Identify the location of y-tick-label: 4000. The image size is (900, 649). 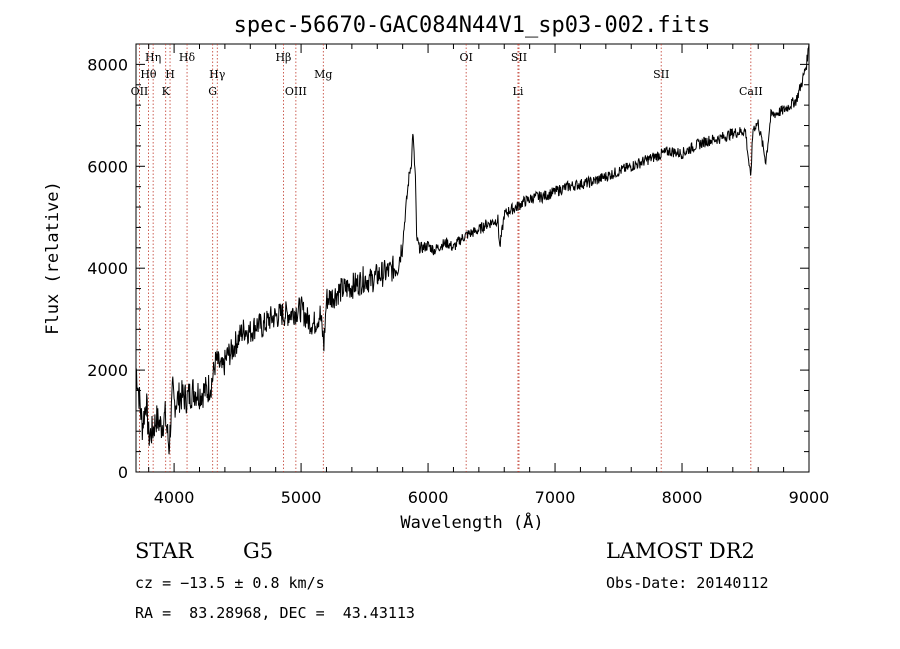
(107, 268).